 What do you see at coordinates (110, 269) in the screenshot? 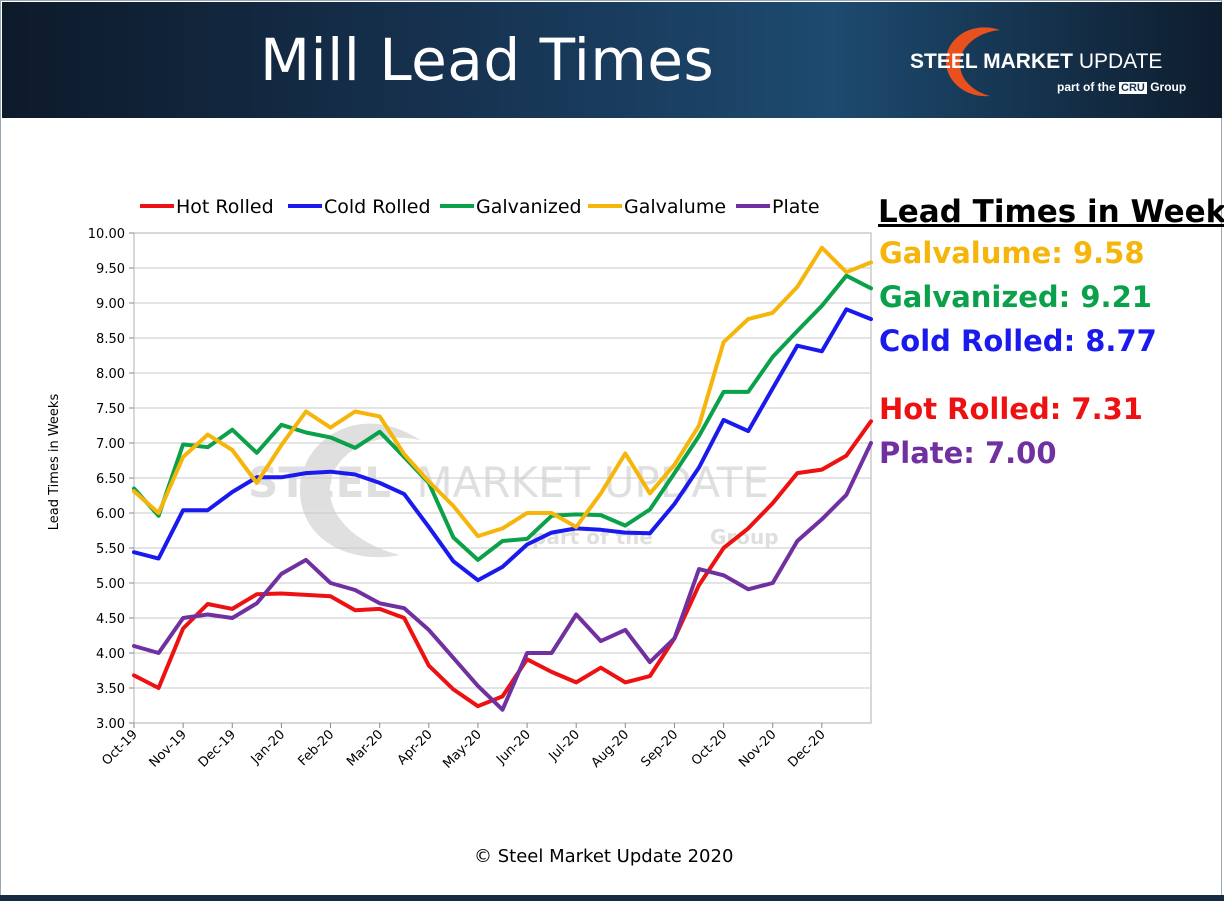
I see `y-tick-label: 9.50` at bounding box center [110, 269].